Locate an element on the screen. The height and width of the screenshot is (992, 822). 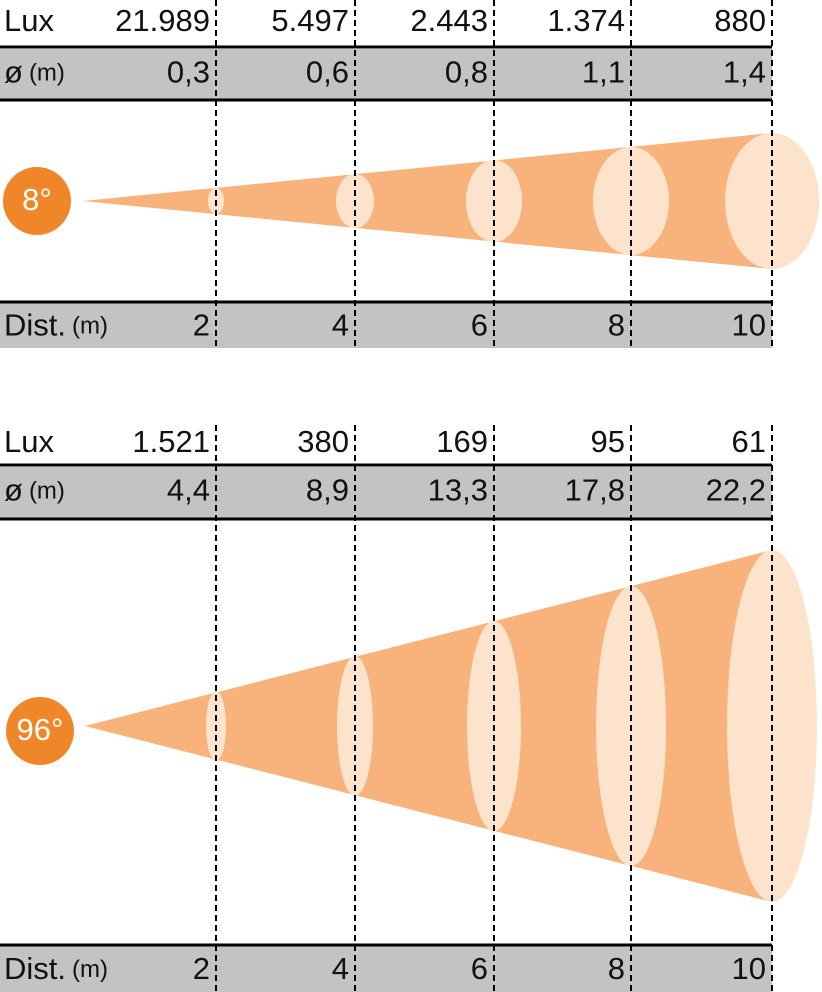
diameter-value: 0,6 is located at coordinates (327, 72).